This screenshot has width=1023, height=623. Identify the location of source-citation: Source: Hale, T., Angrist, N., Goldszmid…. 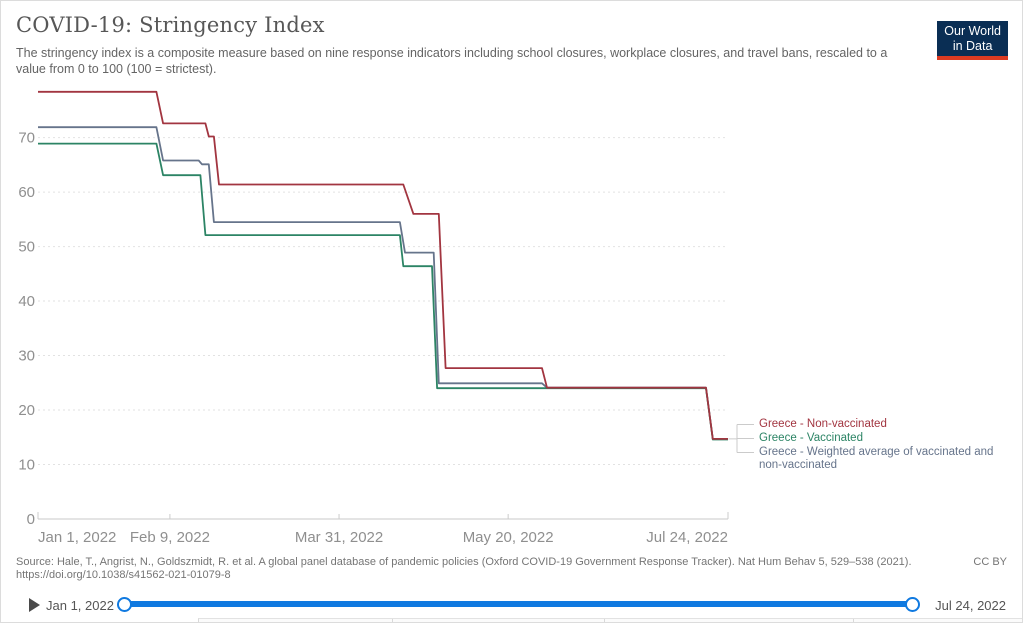
(464, 569).